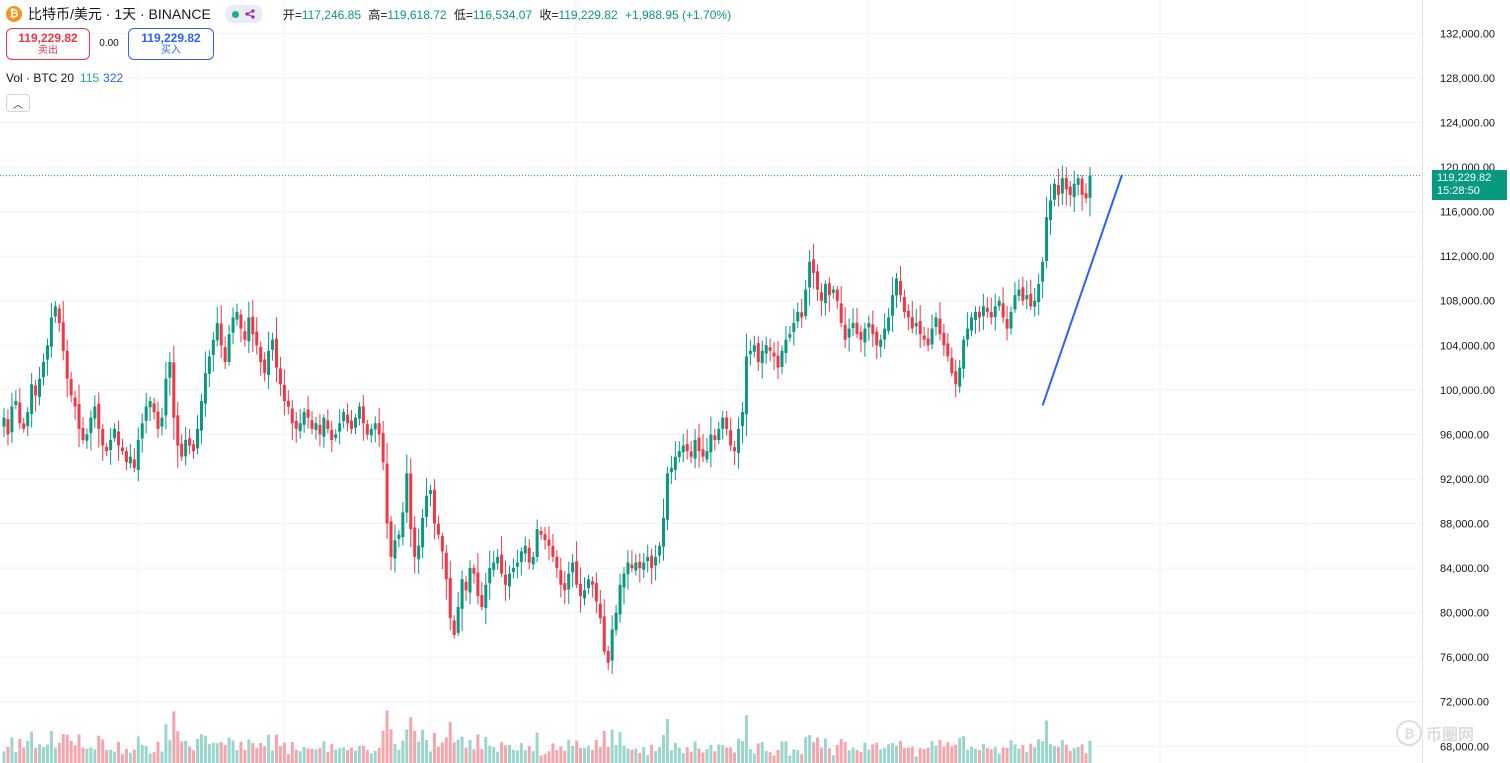  Describe the element at coordinates (119, 14) in the screenshot. I see `symbol-title: 比特币/美元 · 1天 · BINANCE` at that location.